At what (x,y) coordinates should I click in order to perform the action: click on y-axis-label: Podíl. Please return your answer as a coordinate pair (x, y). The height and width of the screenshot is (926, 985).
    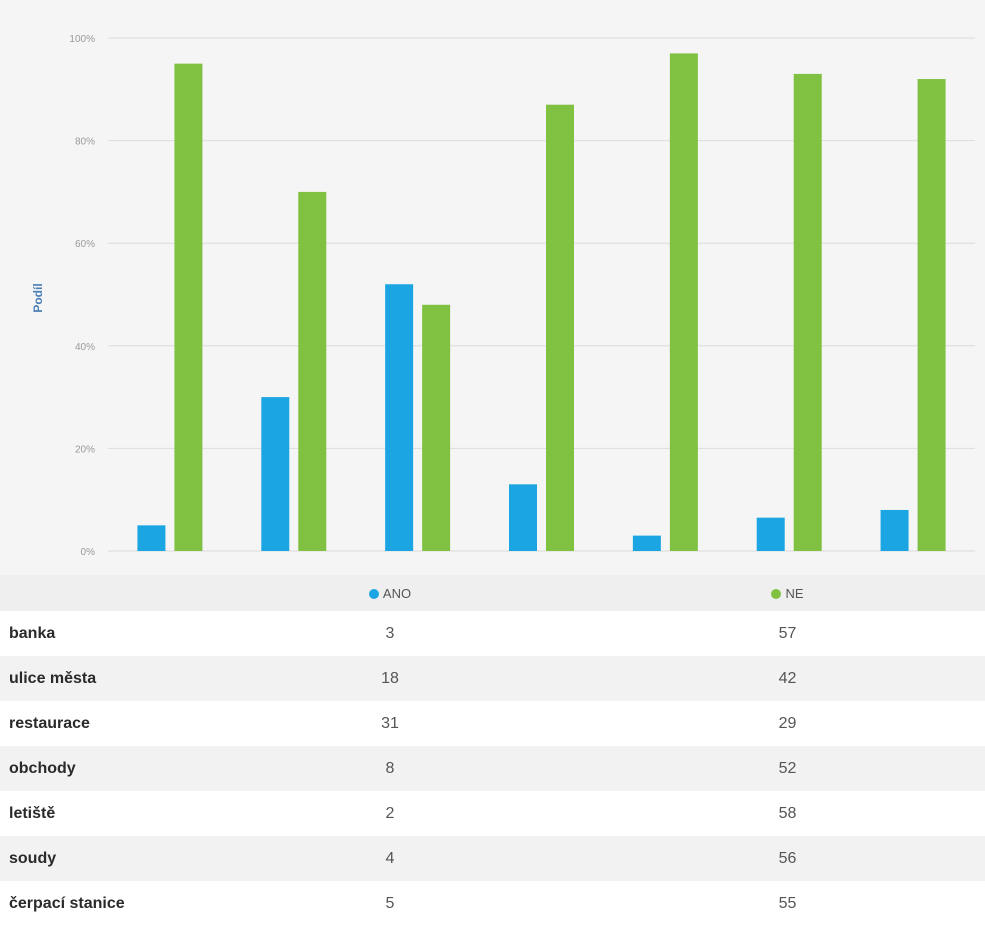
    Looking at the image, I should click on (38, 297).